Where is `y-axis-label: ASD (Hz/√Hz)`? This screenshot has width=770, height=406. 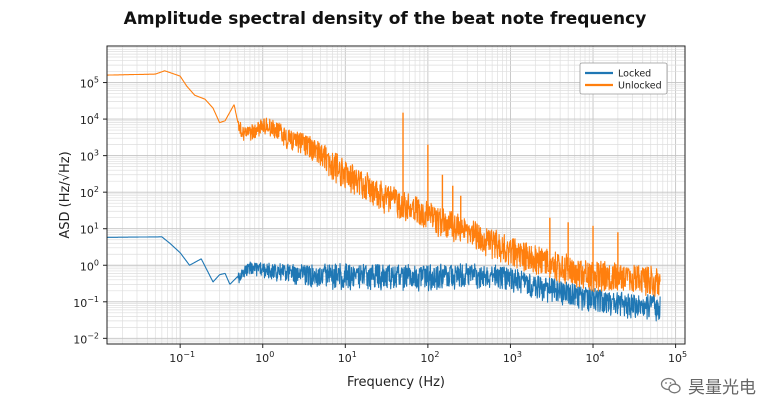 y-axis-label: ASD (Hz/√Hz) is located at coordinates (65, 194).